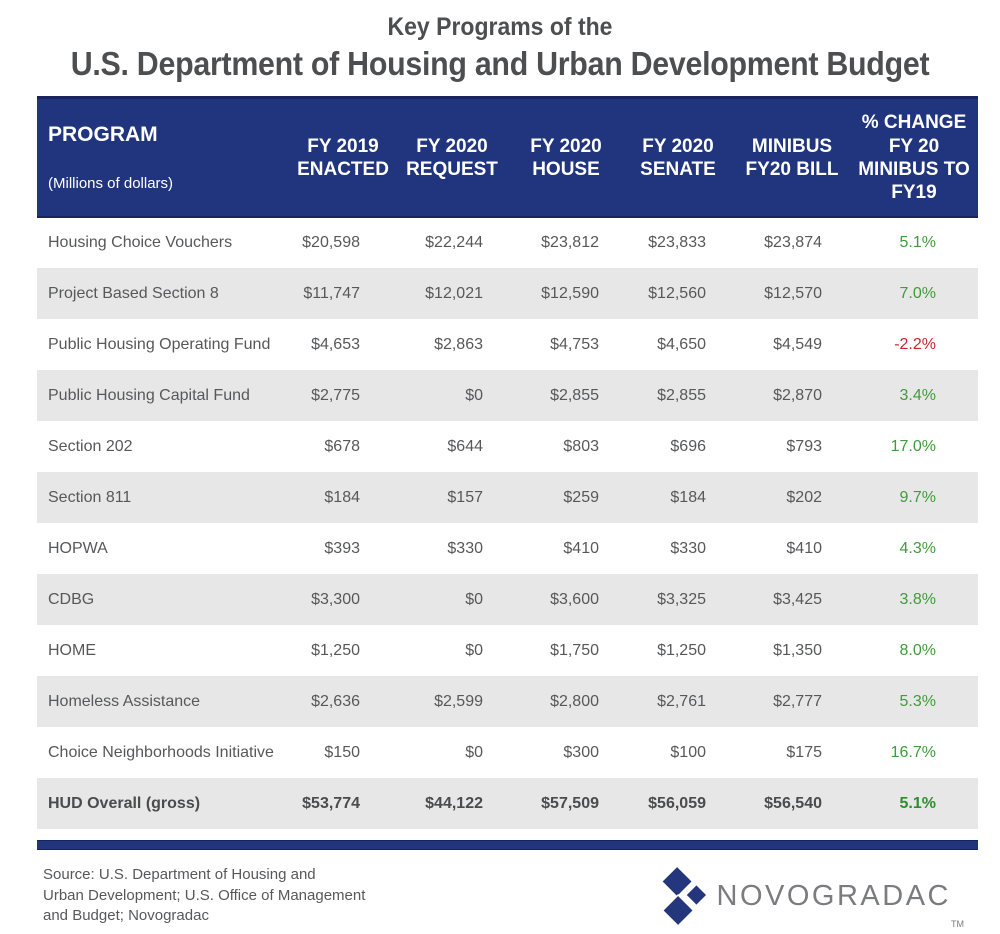 The height and width of the screenshot is (934, 1000). I want to click on value-cell: $4,549, so click(797, 344).